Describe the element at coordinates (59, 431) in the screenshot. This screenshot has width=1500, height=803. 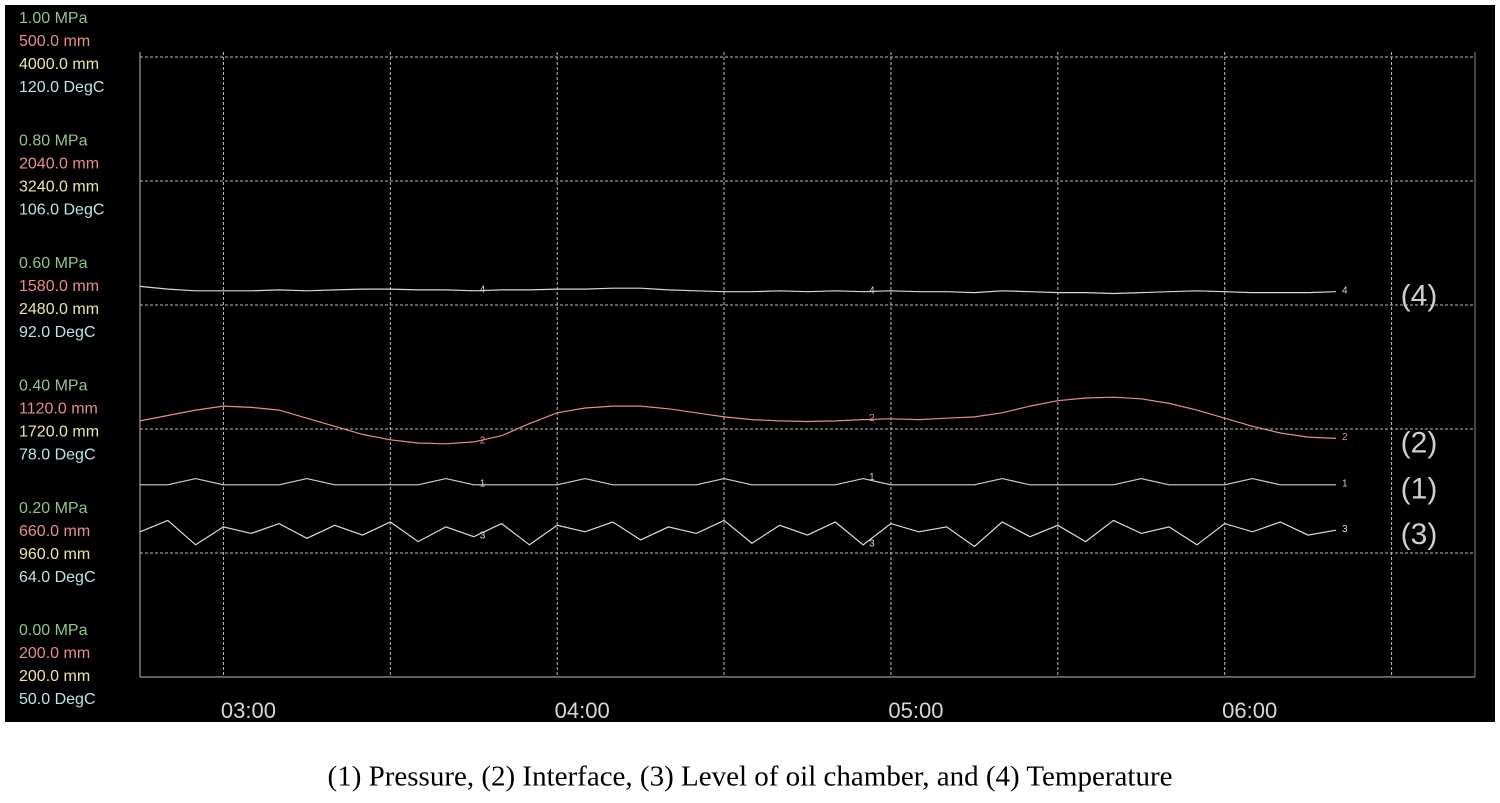
I see `y-tick-label: 1720.0 mm` at that location.